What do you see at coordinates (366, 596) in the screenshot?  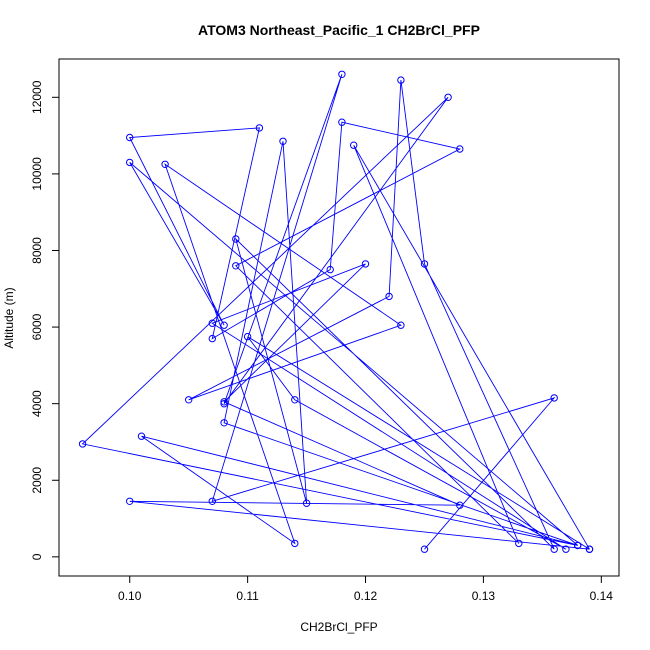 I see `x-tick-label: 0.12` at bounding box center [366, 596].